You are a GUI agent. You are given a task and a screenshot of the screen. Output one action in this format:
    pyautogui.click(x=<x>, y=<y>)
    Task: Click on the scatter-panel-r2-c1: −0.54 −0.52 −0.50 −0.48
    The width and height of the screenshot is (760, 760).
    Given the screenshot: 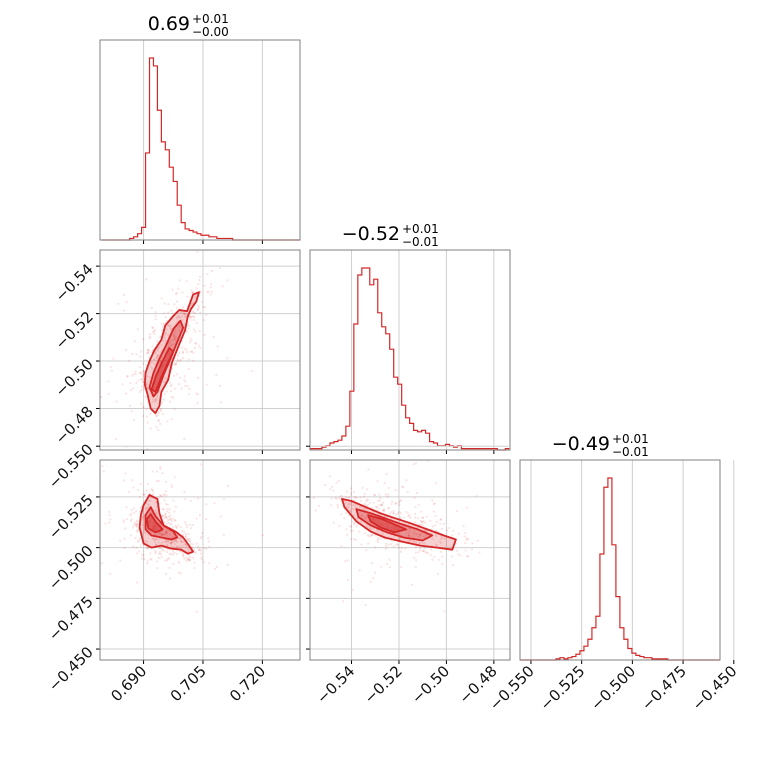 What is the action you would take?
    pyautogui.click(x=402, y=576)
    